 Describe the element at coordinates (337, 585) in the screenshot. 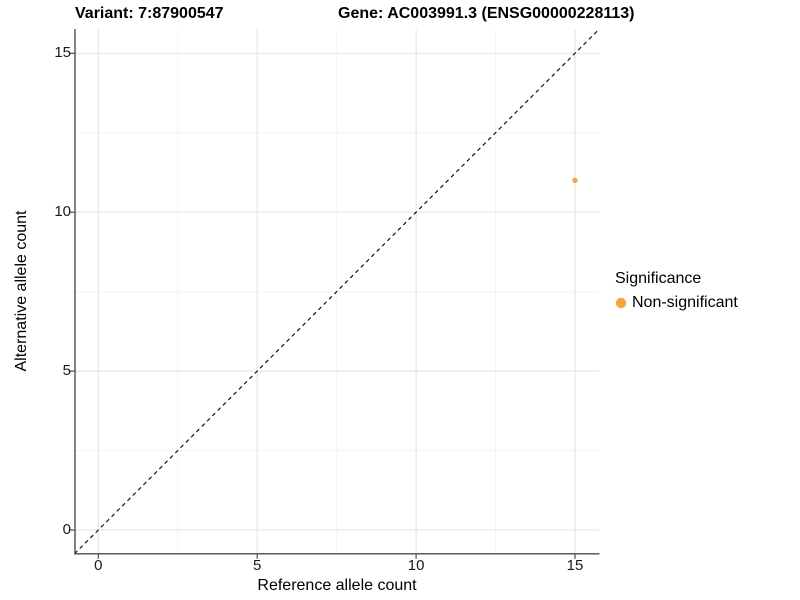

I see `x-axis-title: Reference allele count` at that location.